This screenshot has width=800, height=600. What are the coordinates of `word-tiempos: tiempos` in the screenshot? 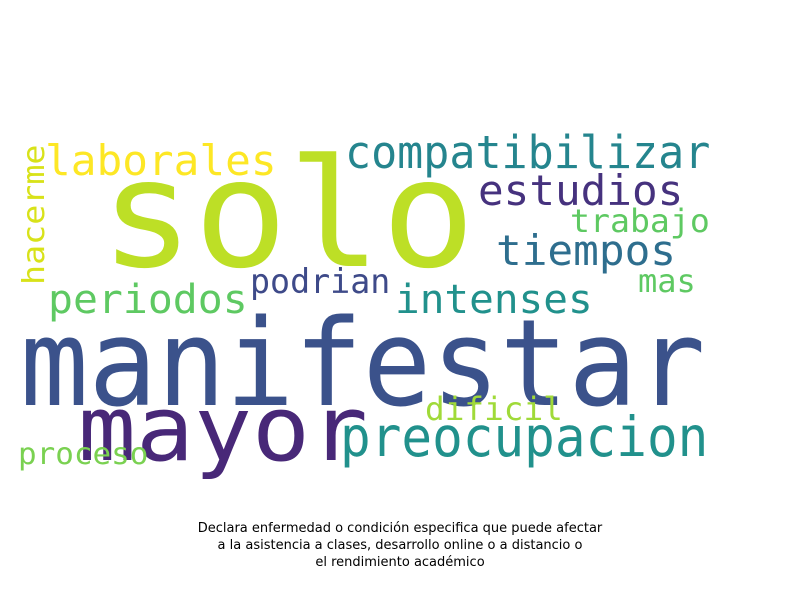 It's located at (586, 250).